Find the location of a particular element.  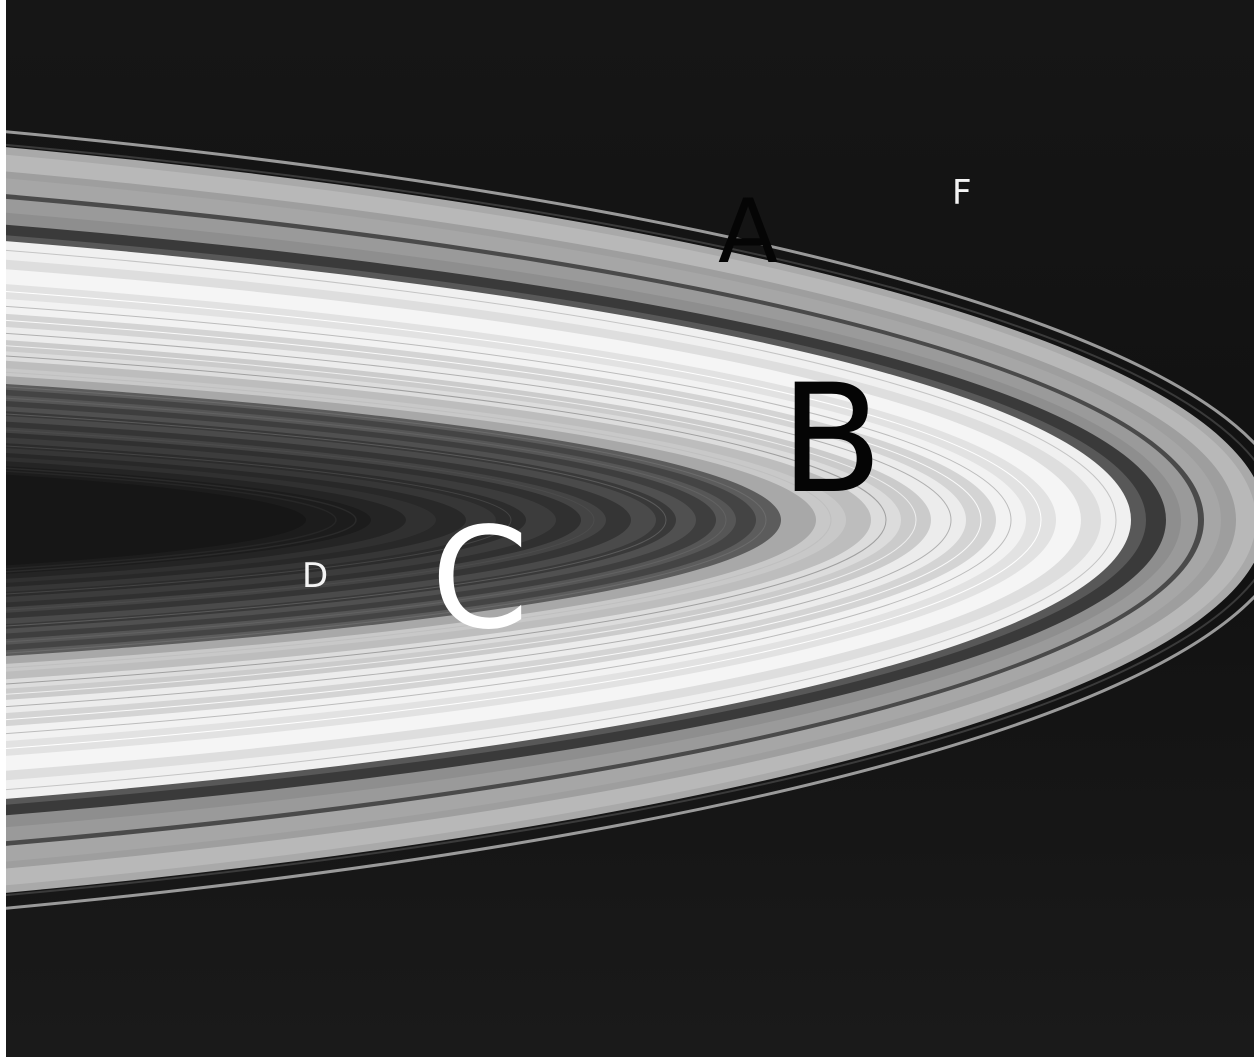

label-f: F is located at coordinates (962, 193).